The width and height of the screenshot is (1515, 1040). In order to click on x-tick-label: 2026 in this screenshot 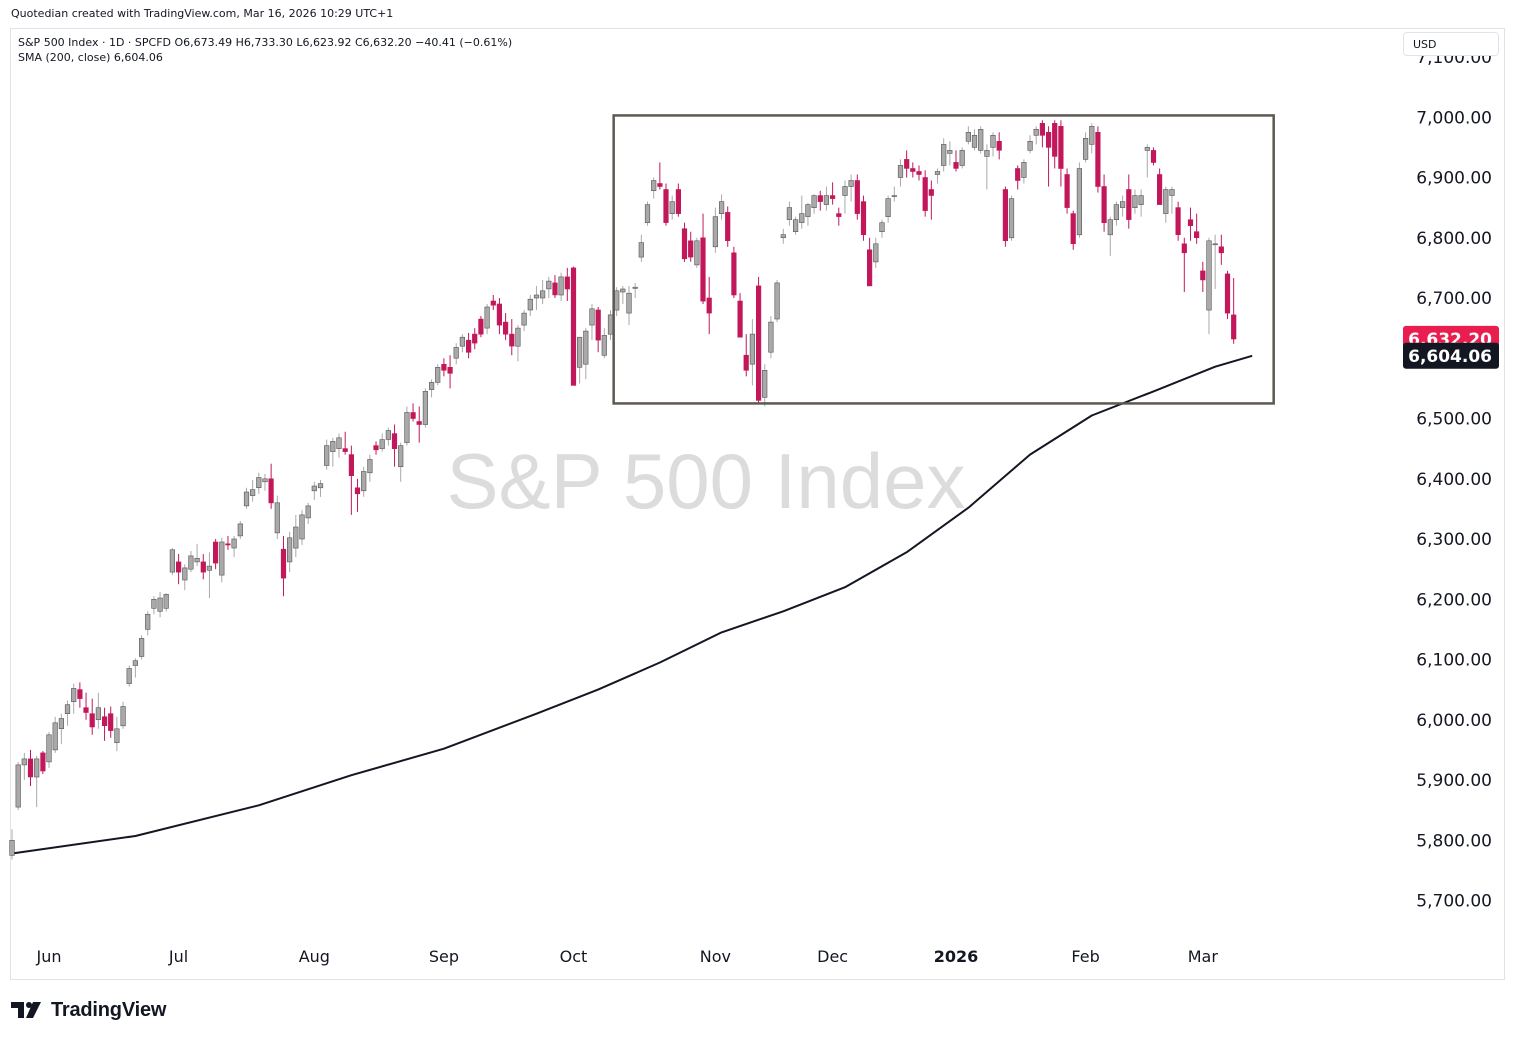, I will do `click(956, 956)`.